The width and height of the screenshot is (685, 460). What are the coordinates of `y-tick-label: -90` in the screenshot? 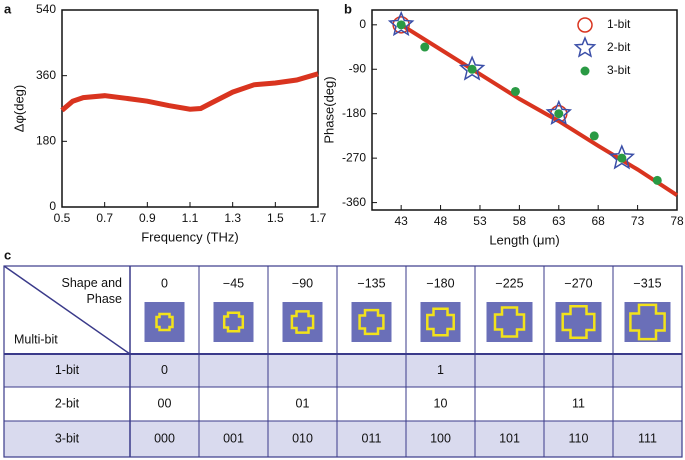 It's located at (358, 68).